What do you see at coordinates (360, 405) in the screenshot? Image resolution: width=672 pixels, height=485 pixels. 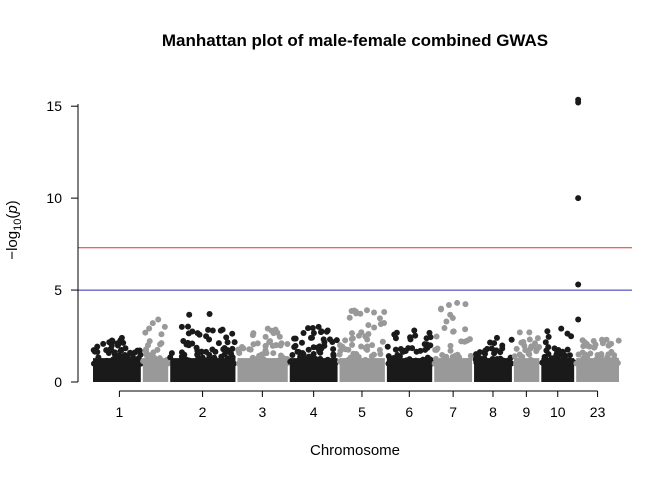 I see `x-axis: 1 2 3 4 5 6 7 8 9 10 23` at bounding box center [360, 405].